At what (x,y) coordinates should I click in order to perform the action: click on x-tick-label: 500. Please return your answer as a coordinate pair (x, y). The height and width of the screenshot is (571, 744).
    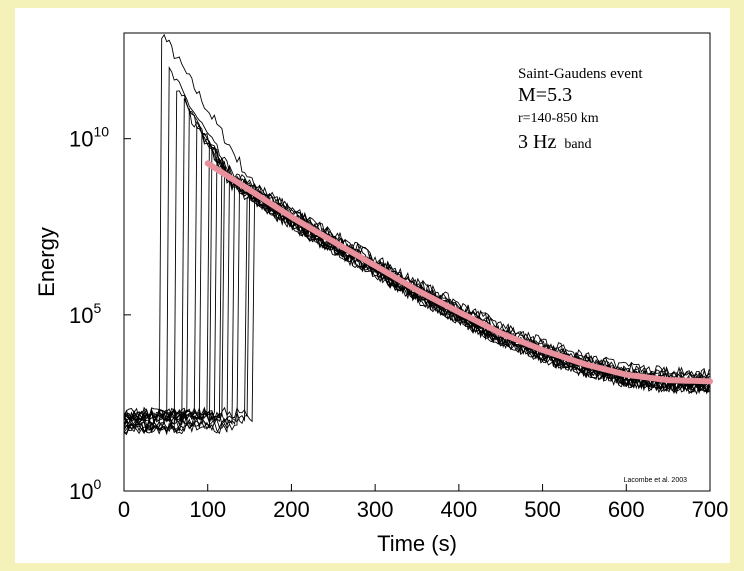
    Looking at the image, I should click on (542, 509).